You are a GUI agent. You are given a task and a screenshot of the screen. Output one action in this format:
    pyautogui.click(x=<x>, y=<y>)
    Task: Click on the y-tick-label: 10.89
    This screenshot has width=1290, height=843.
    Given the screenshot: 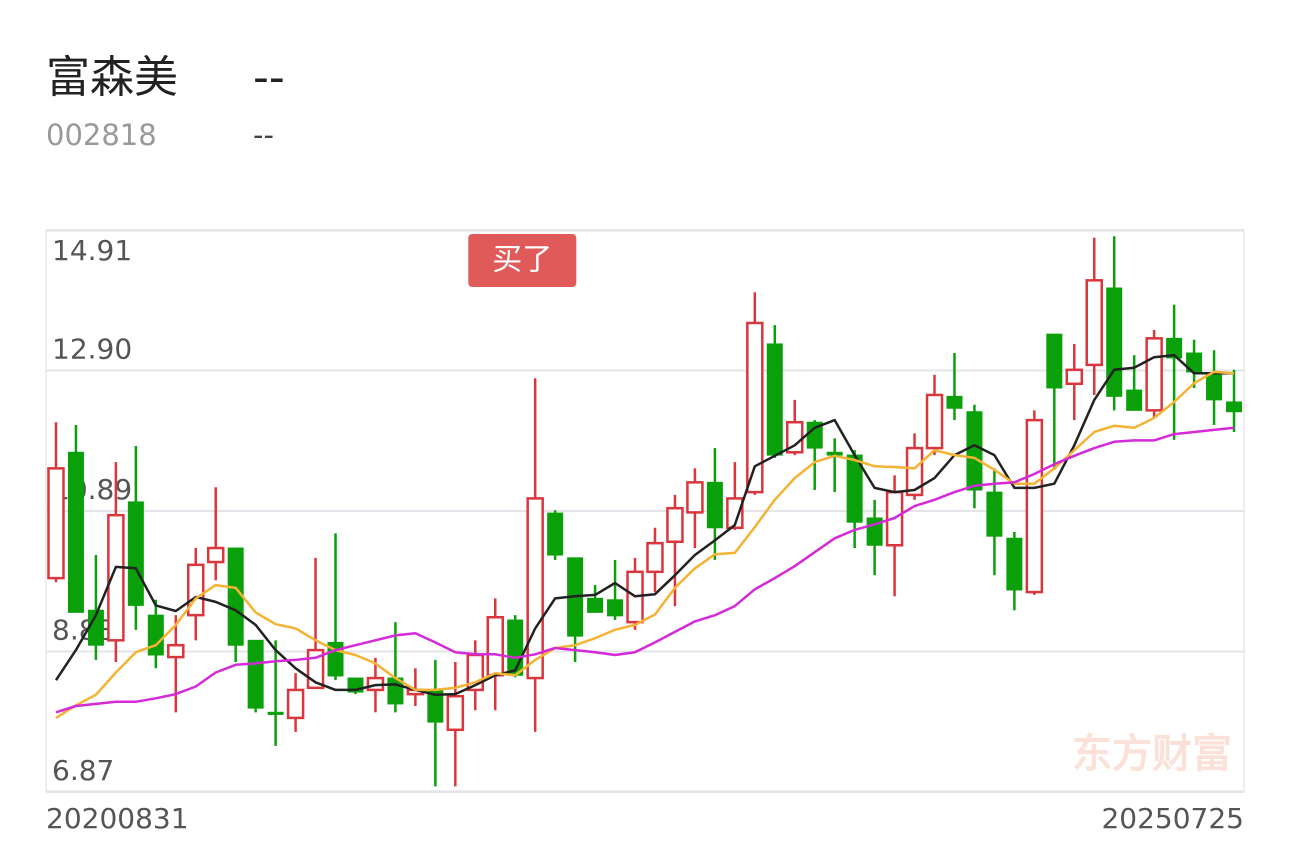 What is the action you would take?
    pyautogui.click(x=92, y=489)
    